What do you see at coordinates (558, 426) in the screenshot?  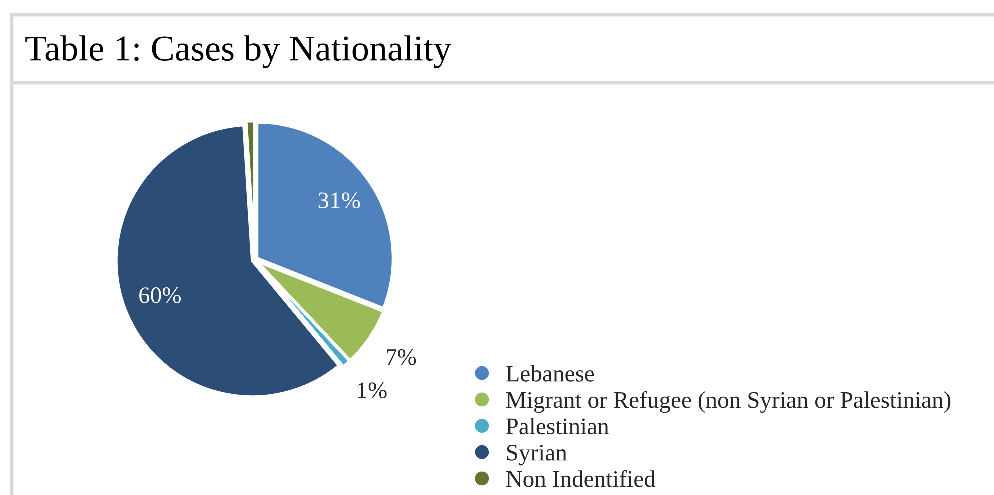 I see `legend-label: Palestinian` at bounding box center [558, 426].